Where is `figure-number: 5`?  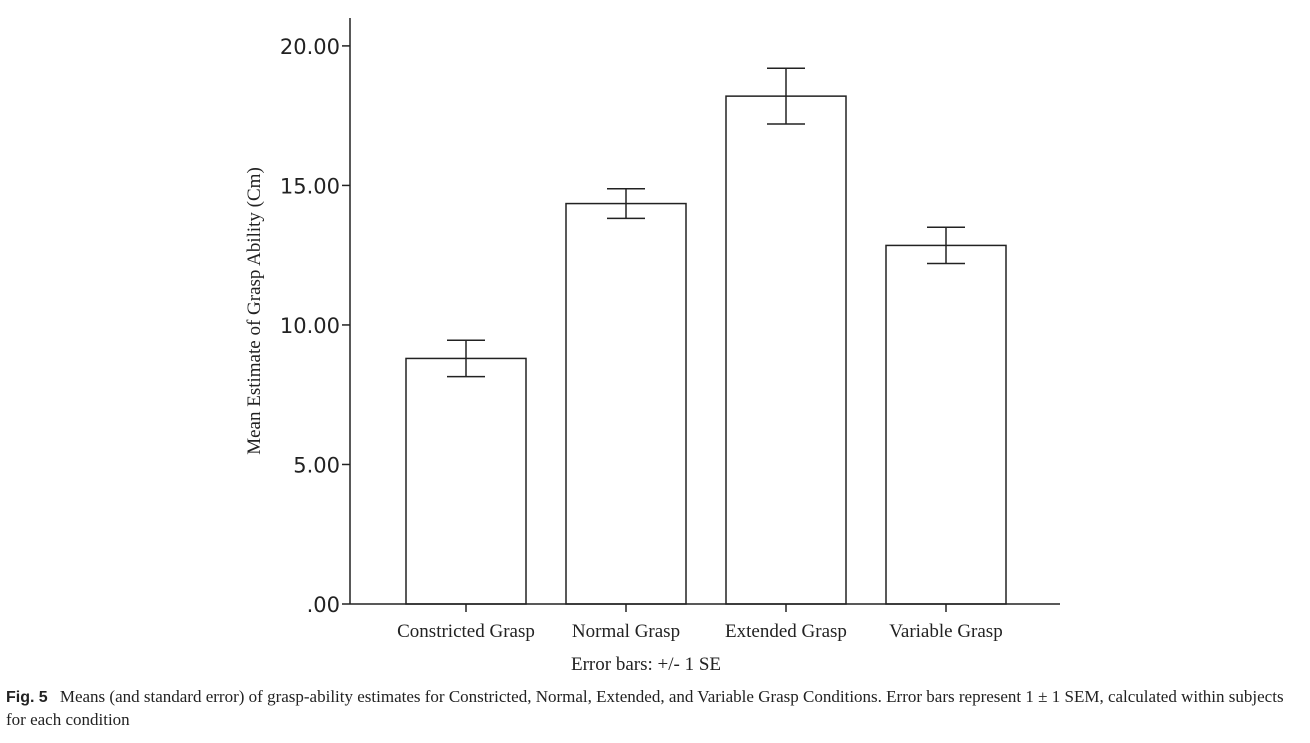 figure-number: 5 is located at coordinates (43, 697).